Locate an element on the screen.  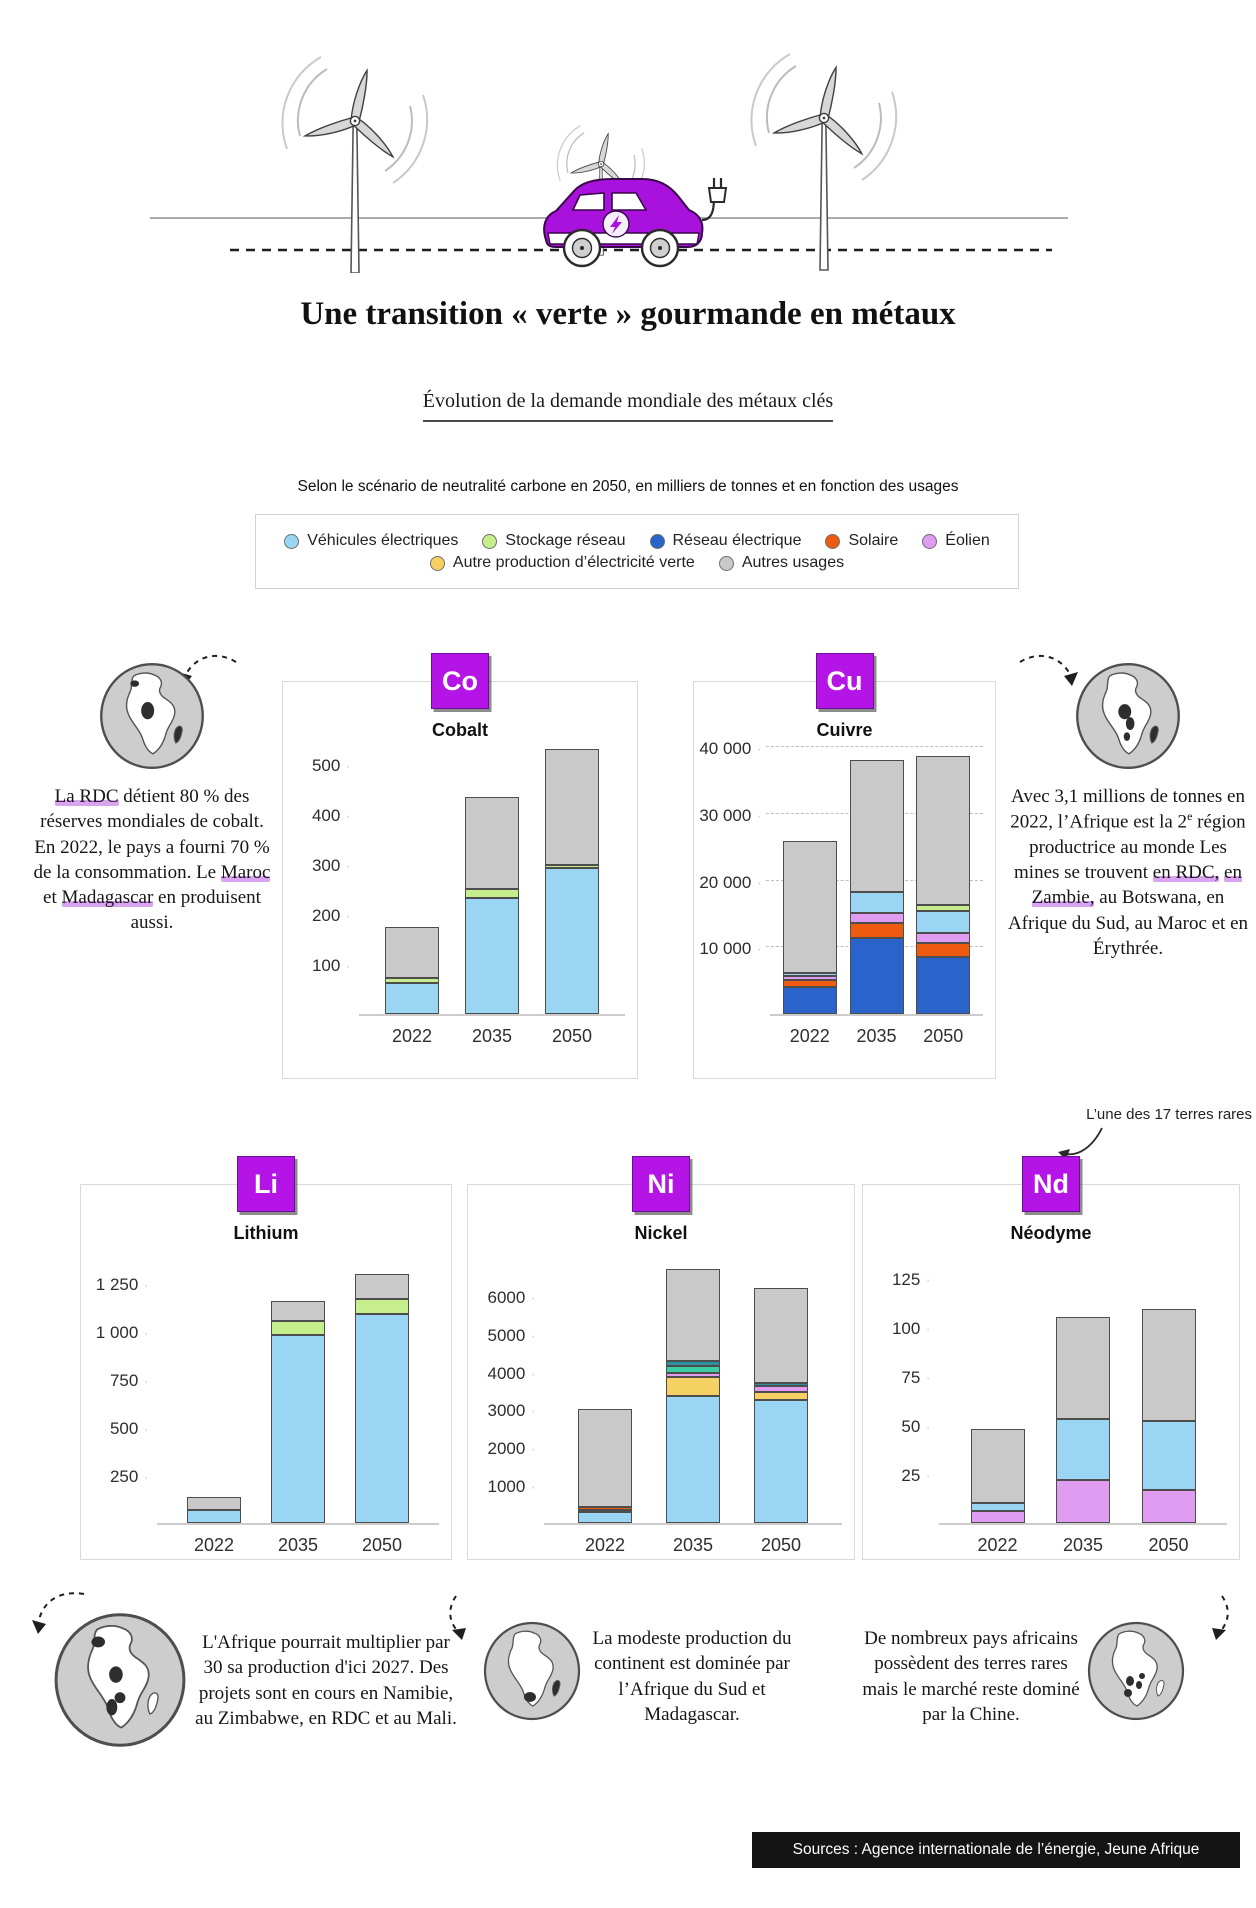
bar-segment-autre_prod is located at coordinates (781, 1395).